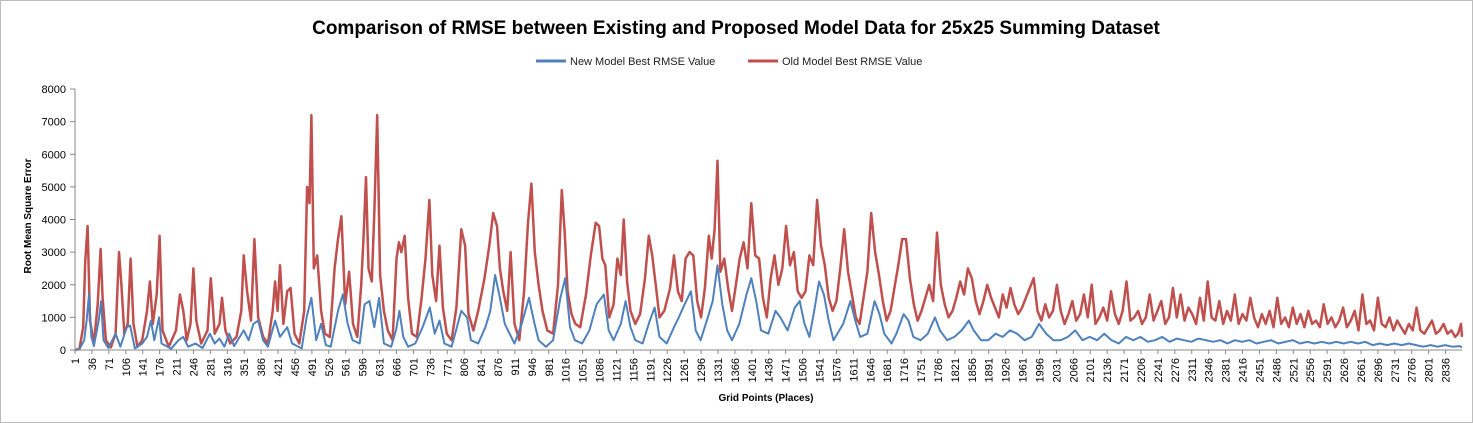  I want to click on x-tick-label: 421, so click(279, 367).